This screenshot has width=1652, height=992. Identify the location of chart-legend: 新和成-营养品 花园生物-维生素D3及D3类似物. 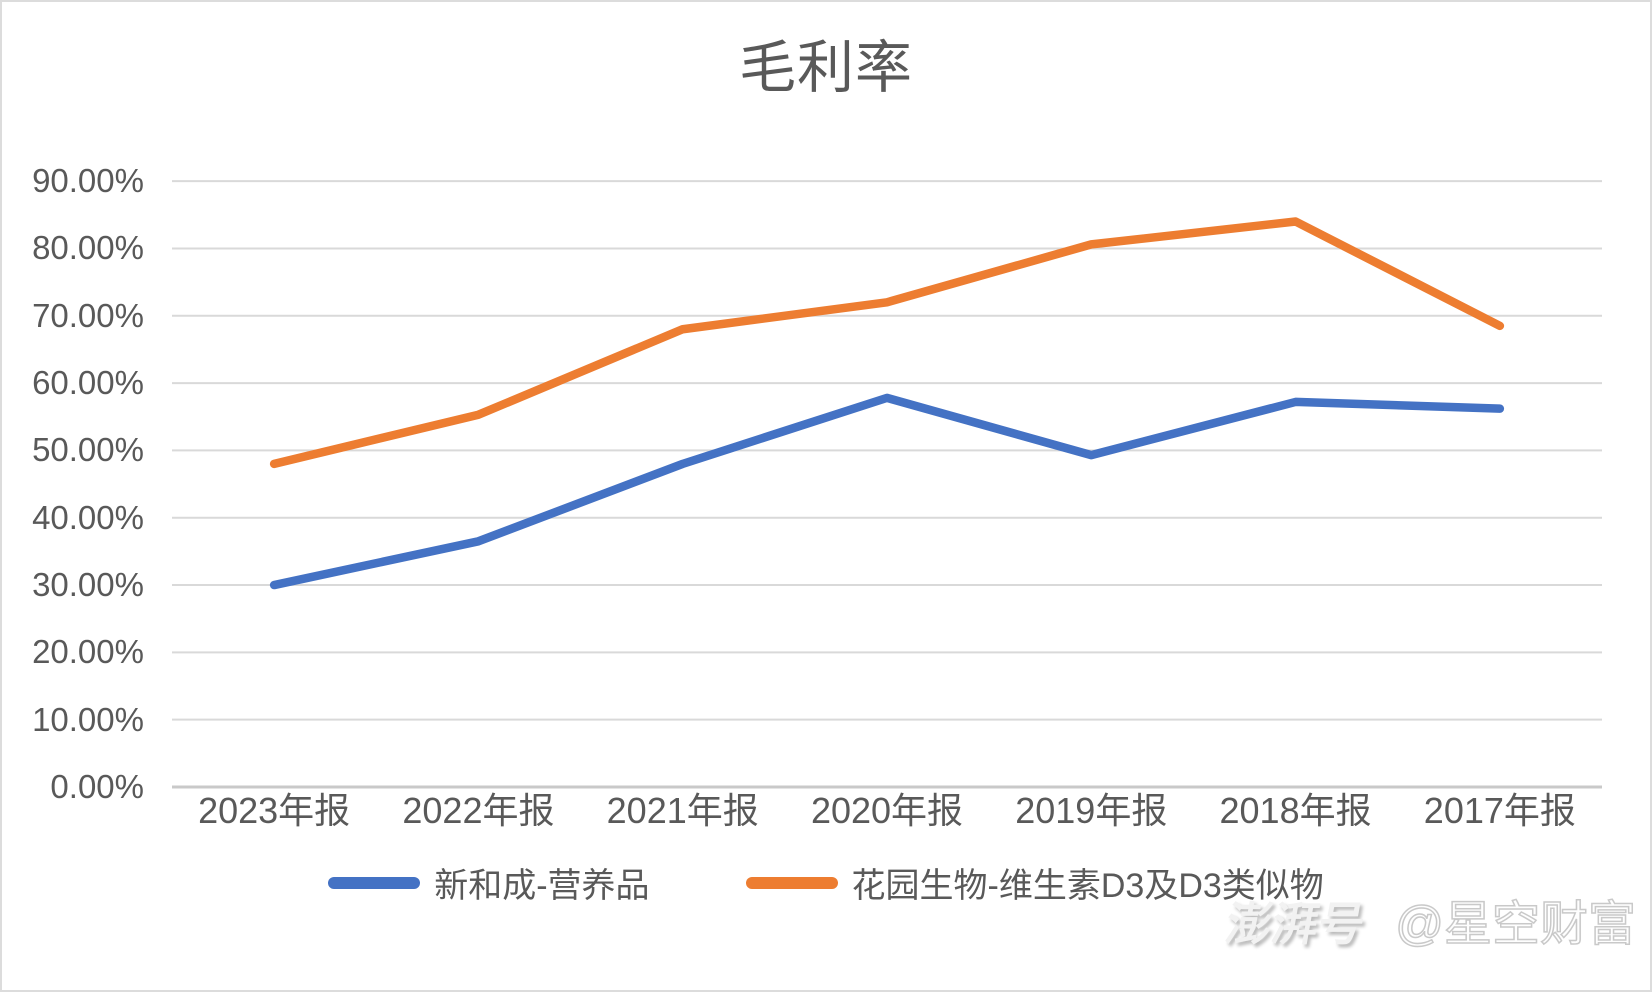
(826, 882).